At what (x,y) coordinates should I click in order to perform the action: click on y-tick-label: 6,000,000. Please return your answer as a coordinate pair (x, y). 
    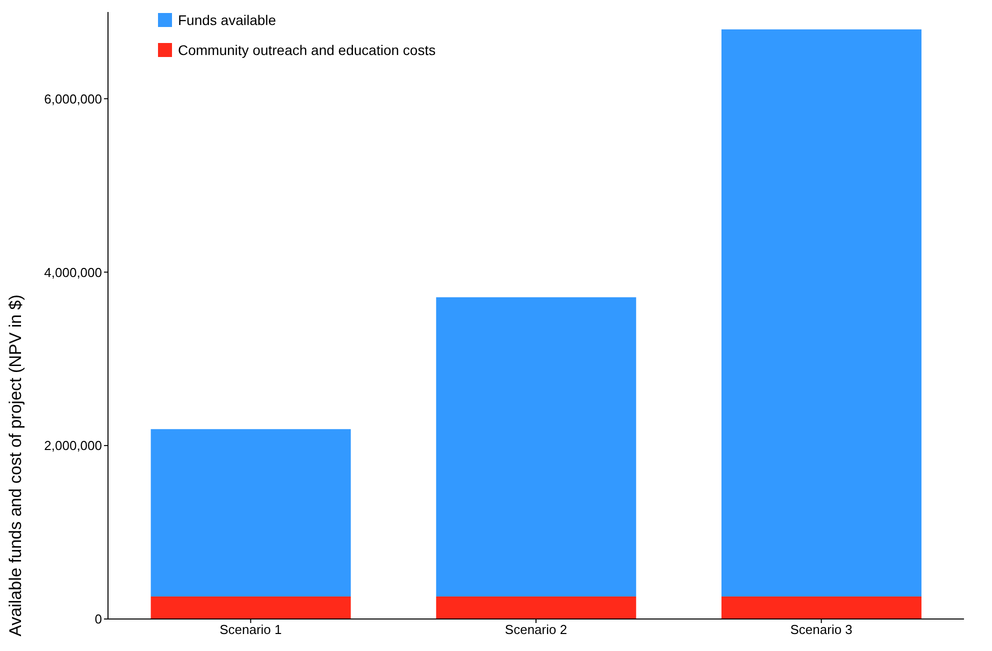
    Looking at the image, I should click on (73, 98).